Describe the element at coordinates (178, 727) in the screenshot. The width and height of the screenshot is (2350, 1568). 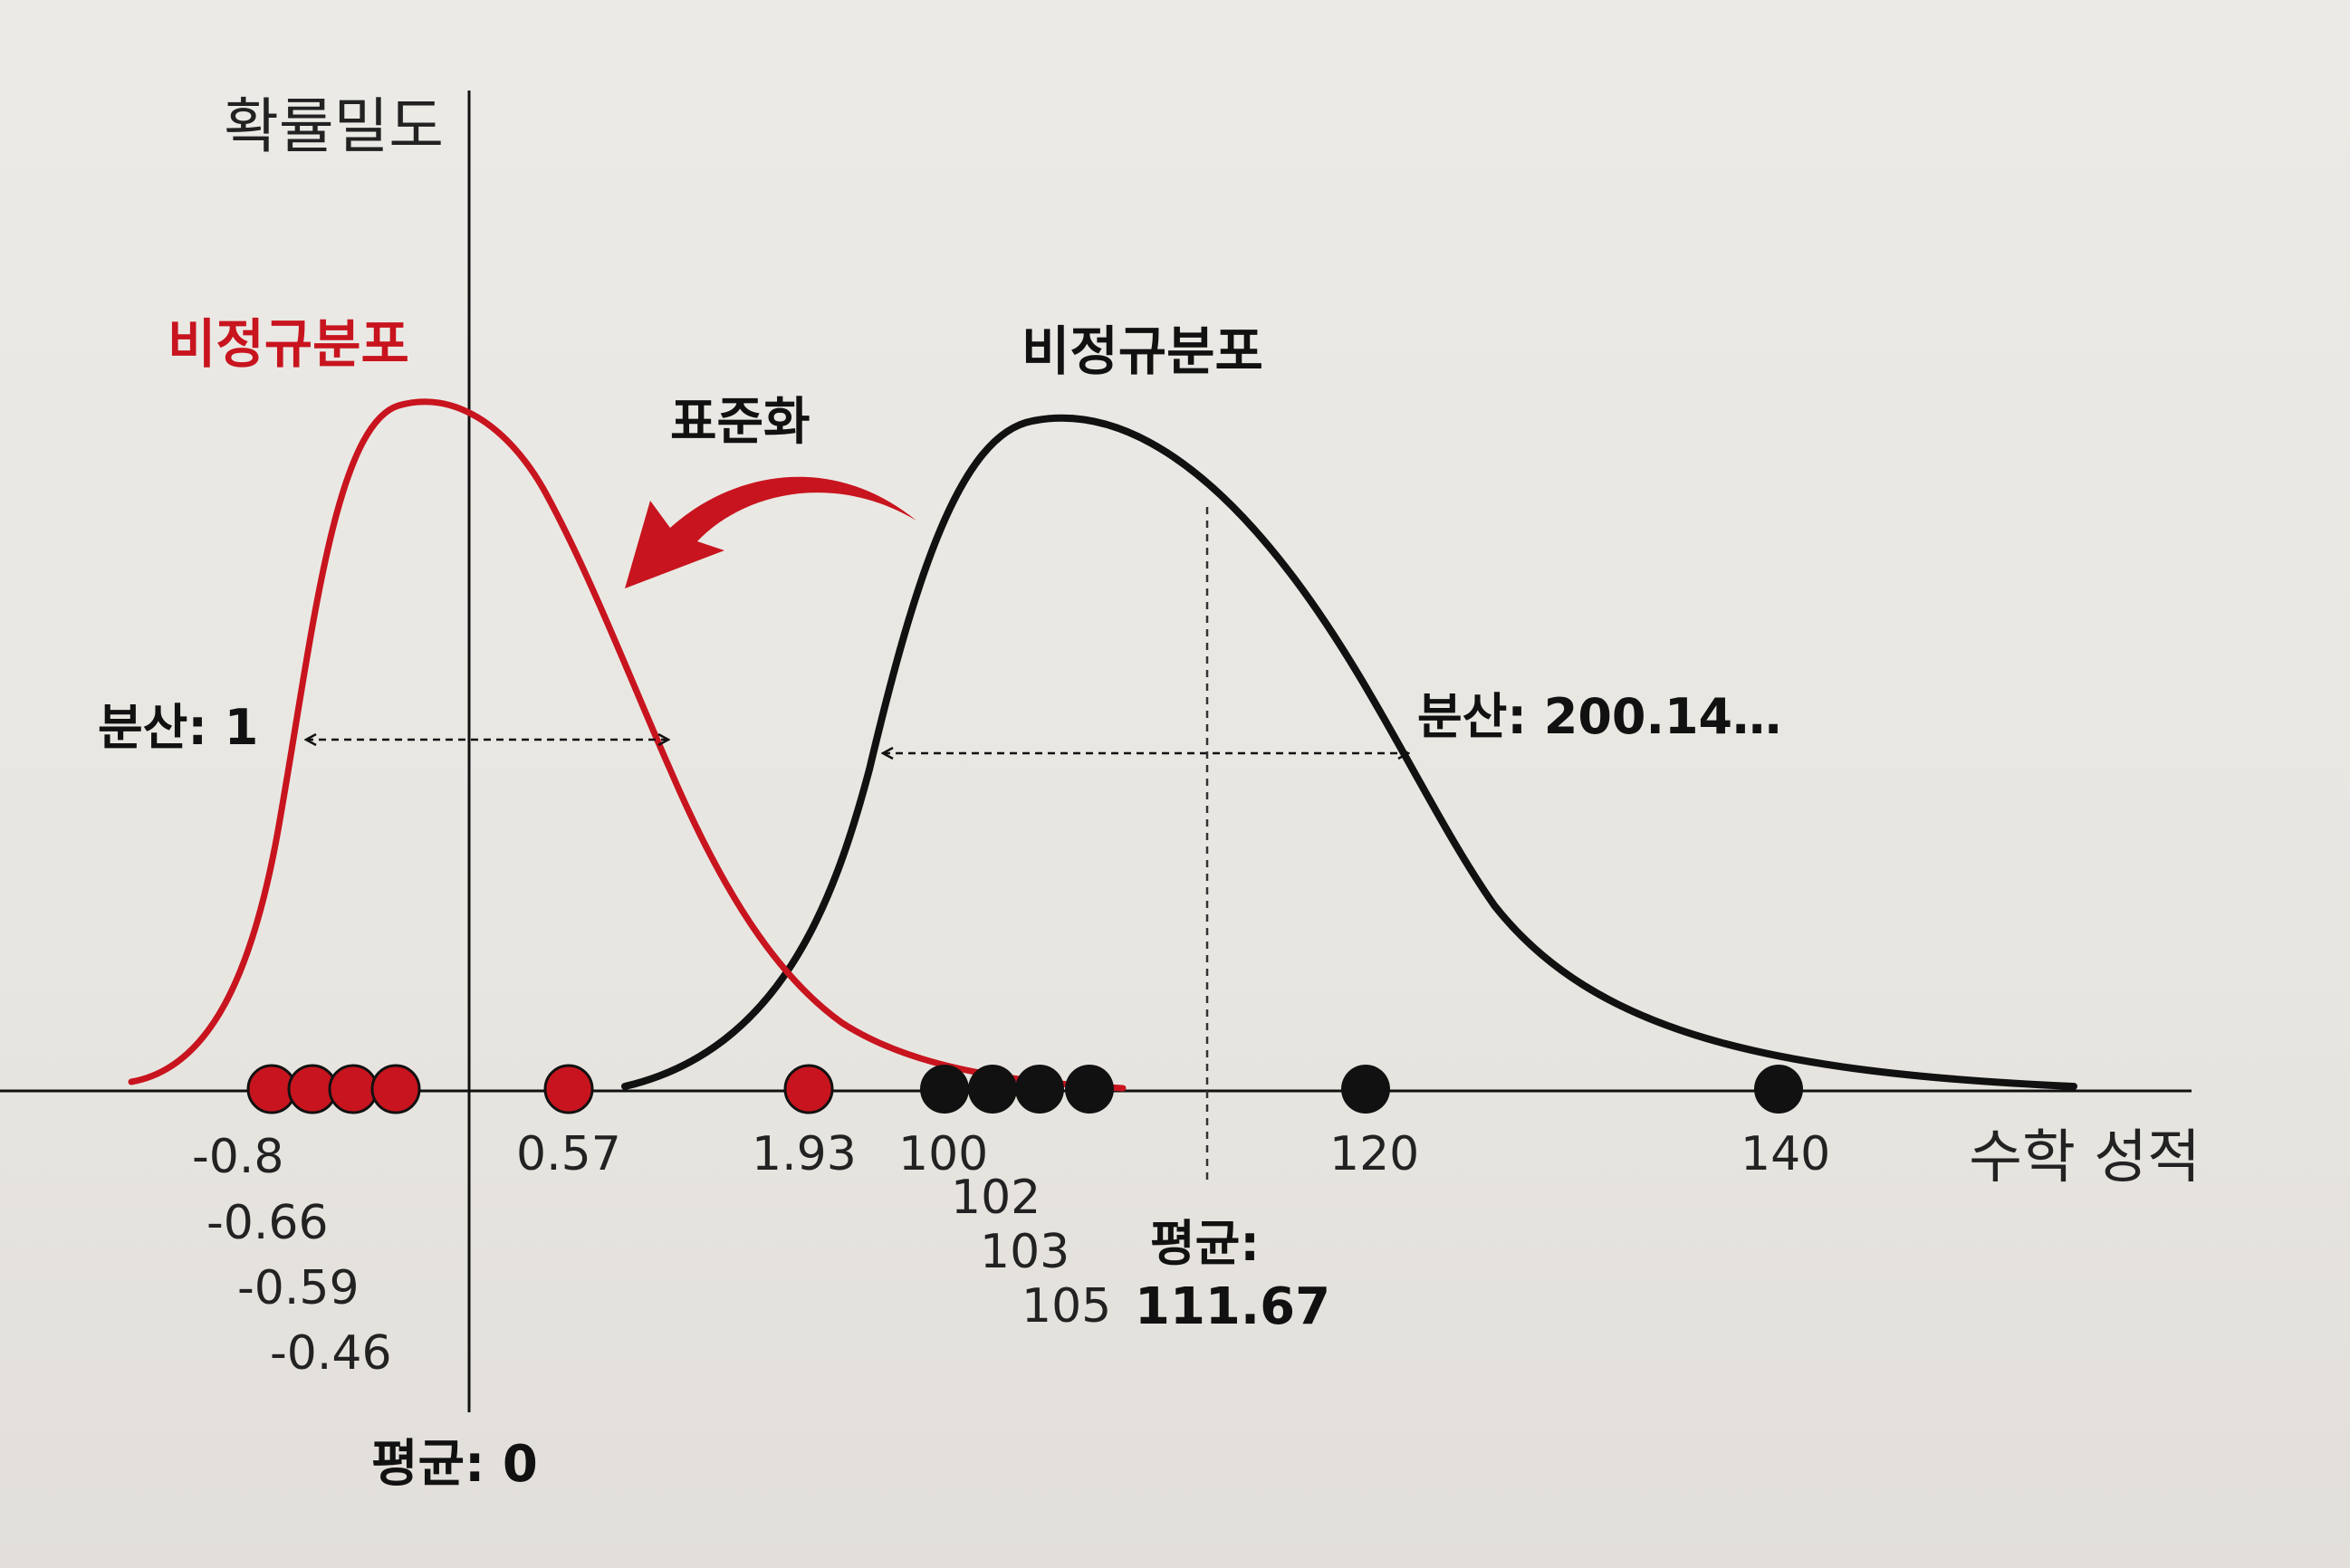
I see `red-variance-label: 분산: 1` at that location.